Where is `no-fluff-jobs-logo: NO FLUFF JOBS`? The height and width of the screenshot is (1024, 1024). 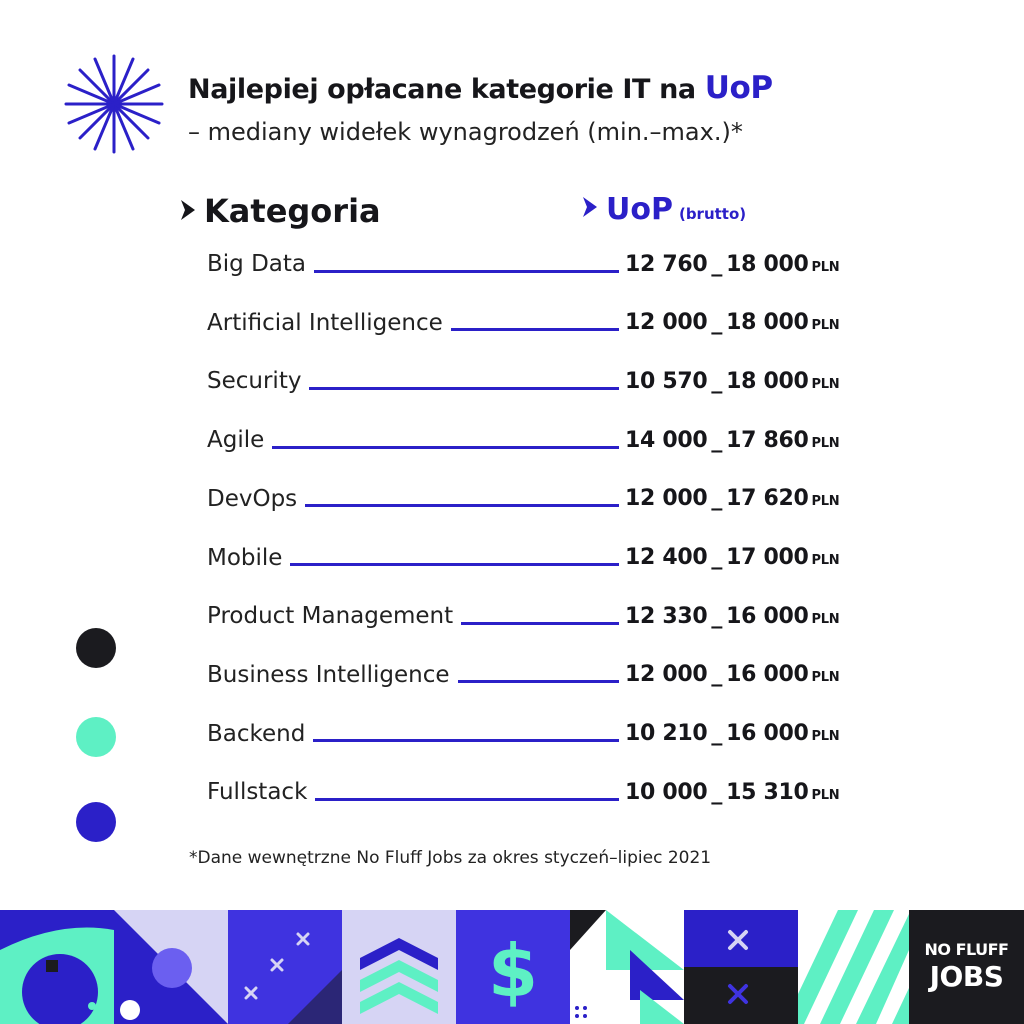 no-fluff-jobs-logo: NO FLUFF JOBS is located at coordinates (966, 967).